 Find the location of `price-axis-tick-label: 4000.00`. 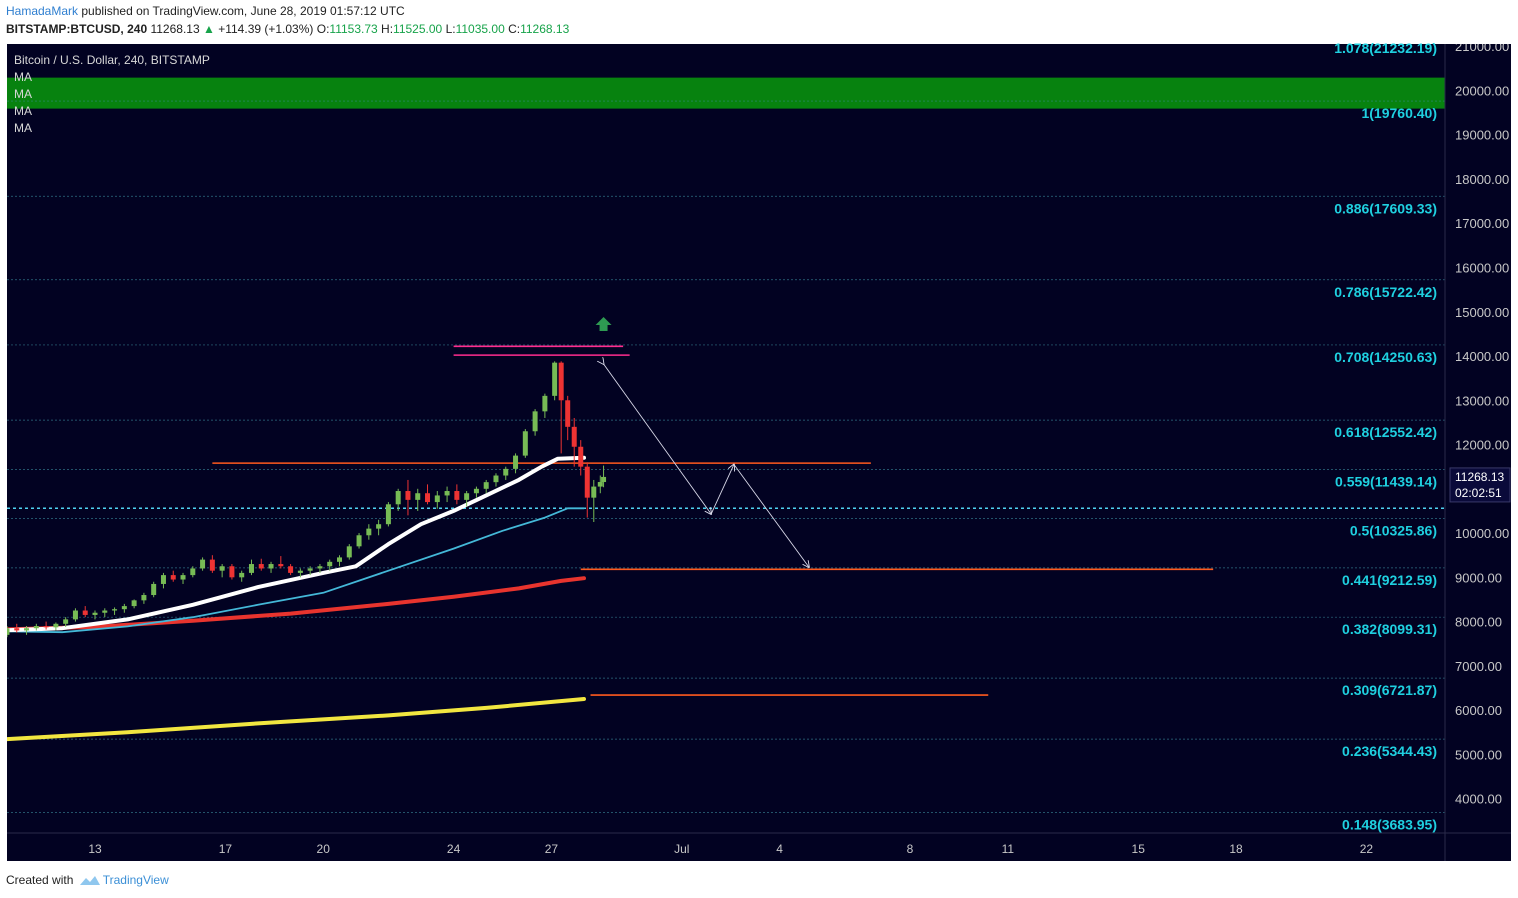

price-axis-tick-label: 4000.00 is located at coordinates (1478, 799).